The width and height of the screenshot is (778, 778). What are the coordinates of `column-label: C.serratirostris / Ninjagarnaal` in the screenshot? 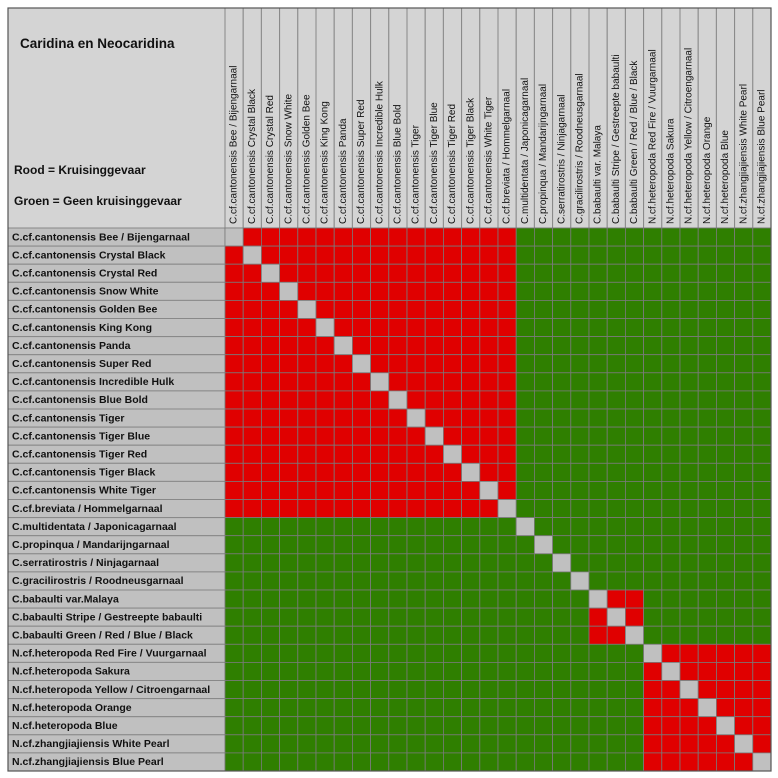 It's located at (561, 160).